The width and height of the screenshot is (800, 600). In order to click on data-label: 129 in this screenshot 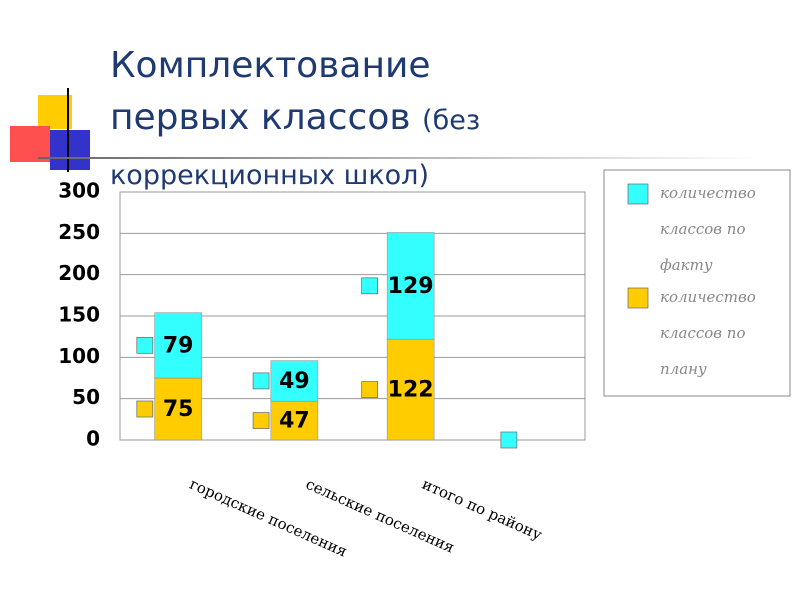, I will do `click(411, 286)`.